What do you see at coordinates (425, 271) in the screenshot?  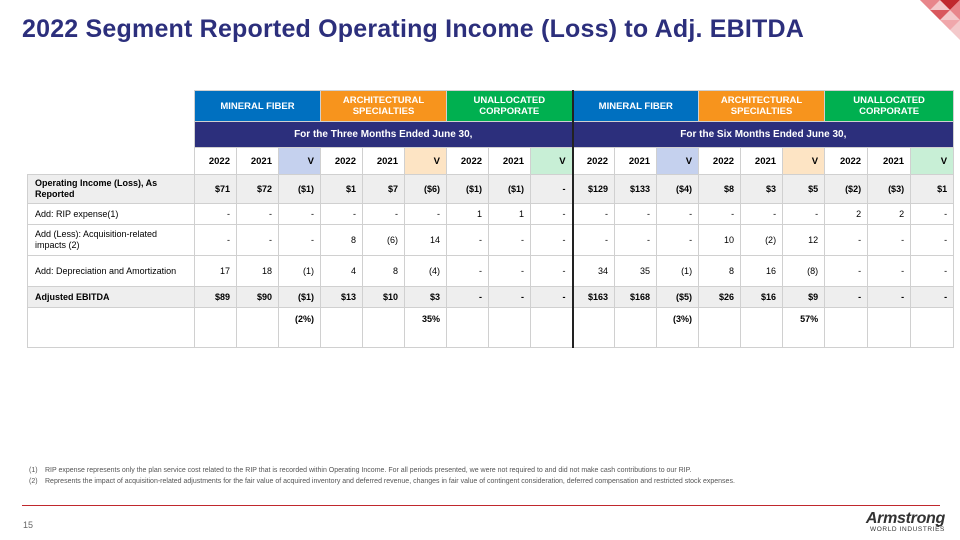 I see `table-cell: (4)` at bounding box center [425, 271].